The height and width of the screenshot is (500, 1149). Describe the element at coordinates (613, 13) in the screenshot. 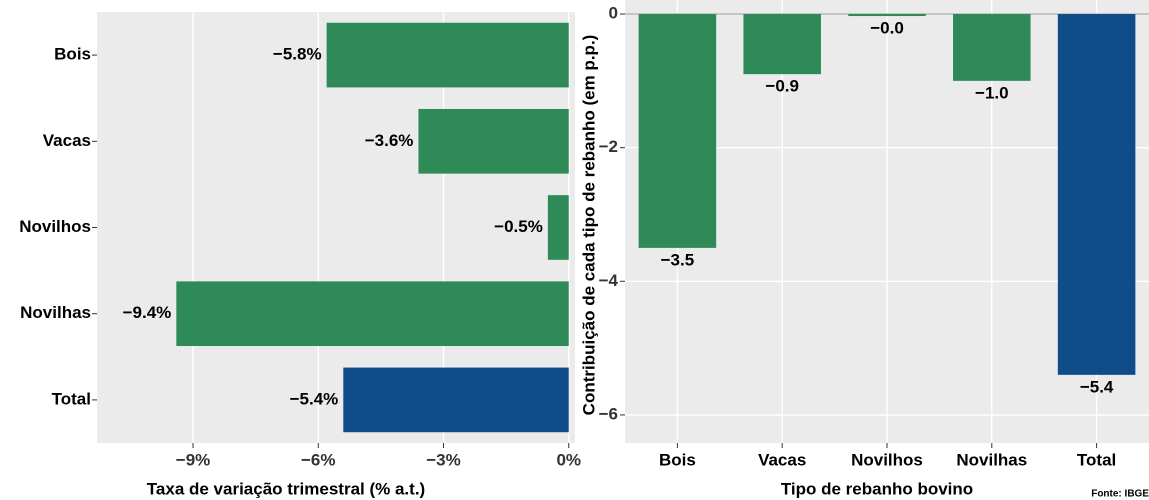

I see `y-tick-label: 0` at that location.